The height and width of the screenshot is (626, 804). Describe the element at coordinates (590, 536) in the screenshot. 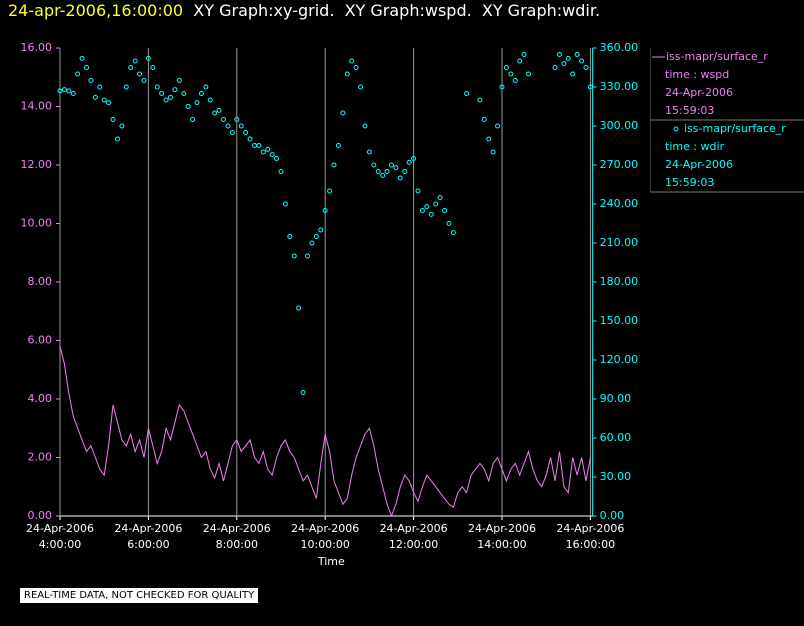

I see `x-tick-label: 24-Apr-2006 16:00:00` at that location.